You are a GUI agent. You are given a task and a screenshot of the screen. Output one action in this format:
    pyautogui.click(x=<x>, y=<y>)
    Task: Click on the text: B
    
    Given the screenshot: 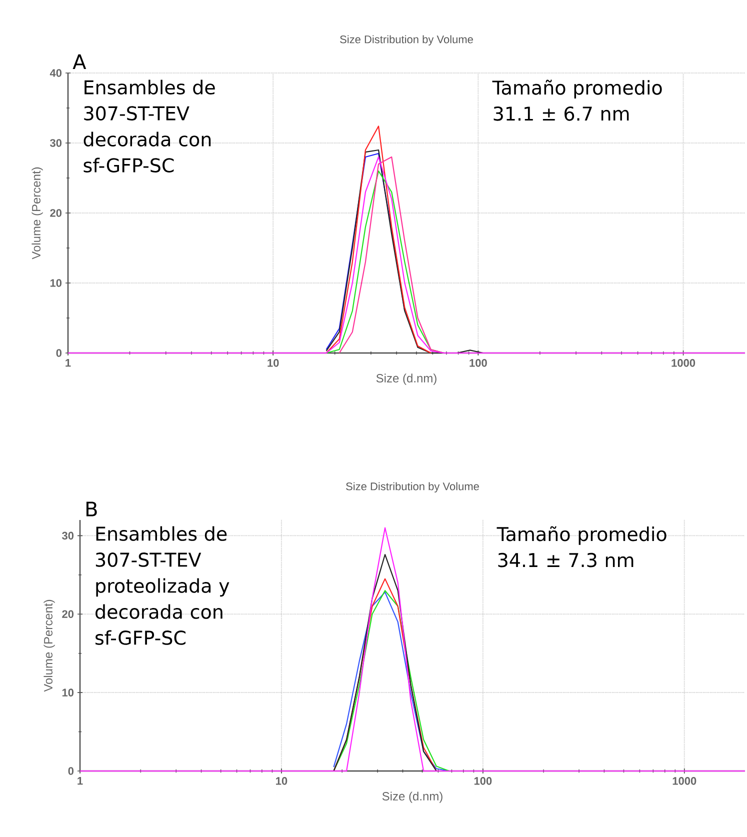 What is the action you would take?
    pyautogui.click(x=91, y=509)
    